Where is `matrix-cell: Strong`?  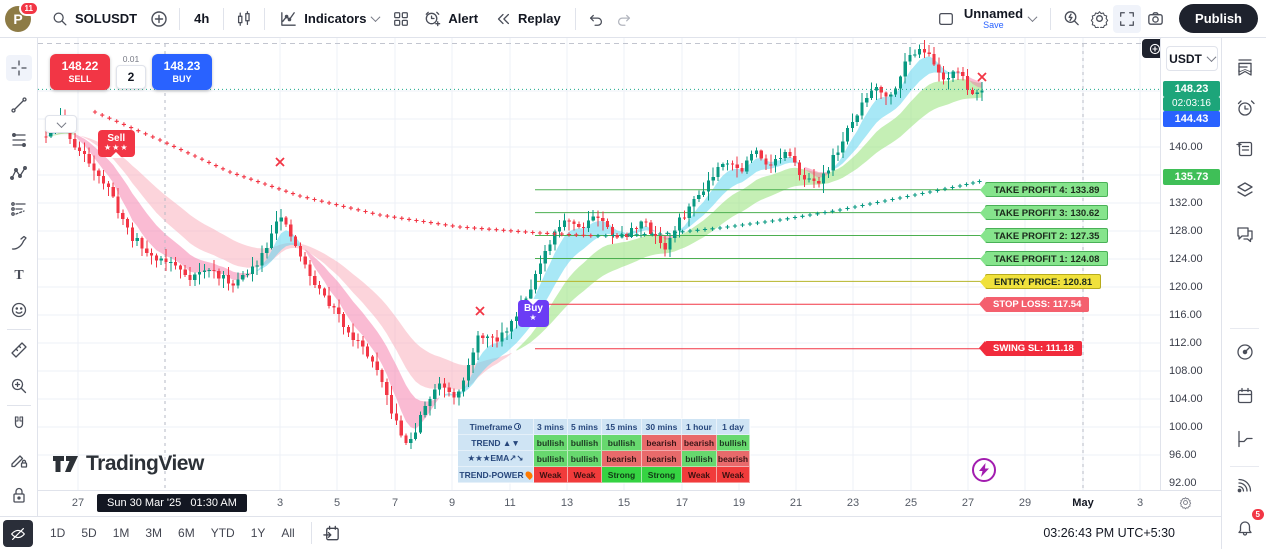 matrix-cell: Strong is located at coordinates (662, 475).